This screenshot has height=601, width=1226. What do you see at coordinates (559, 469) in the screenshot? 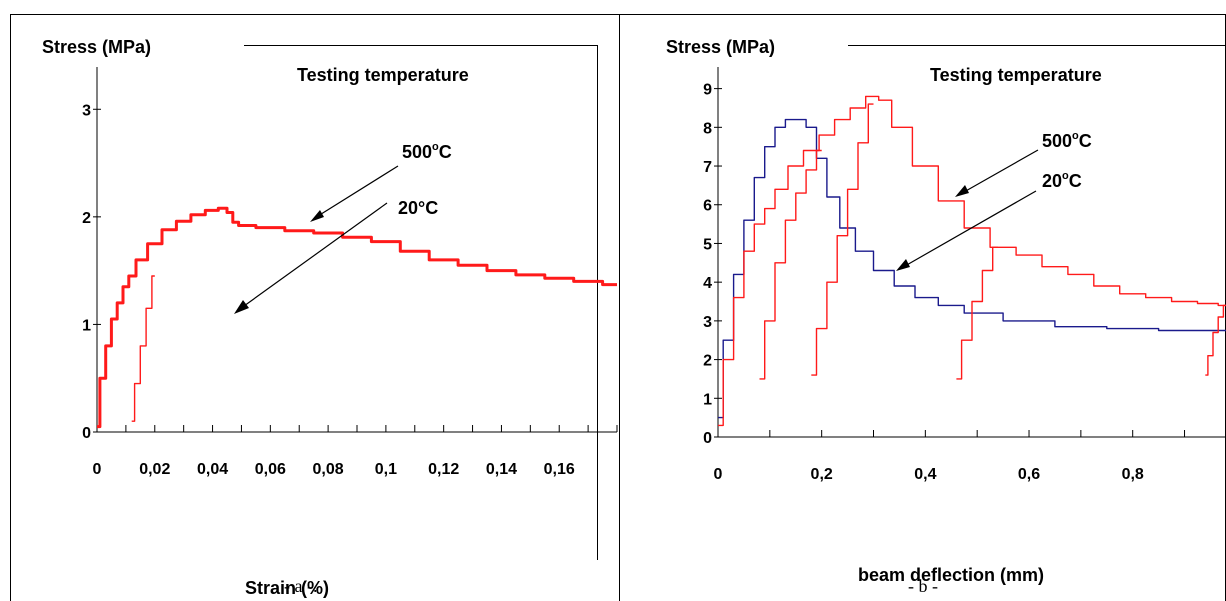
I see `x-tick-label: 0,16` at bounding box center [559, 469].